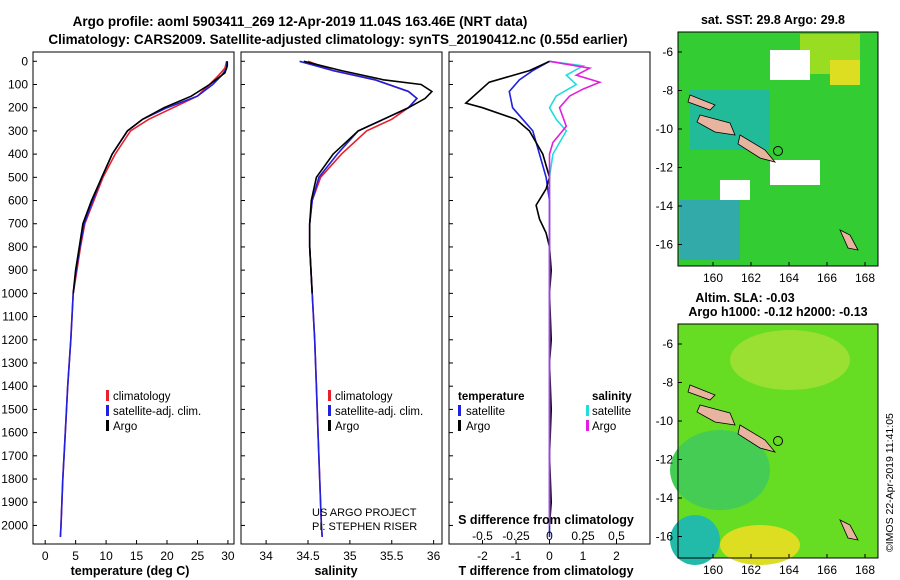 The width and height of the screenshot is (900, 580). What do you see at coordinates (392, 556) in the screenshot?
I see `x-tick-label: 35.5` at bounding box center [392, 556].